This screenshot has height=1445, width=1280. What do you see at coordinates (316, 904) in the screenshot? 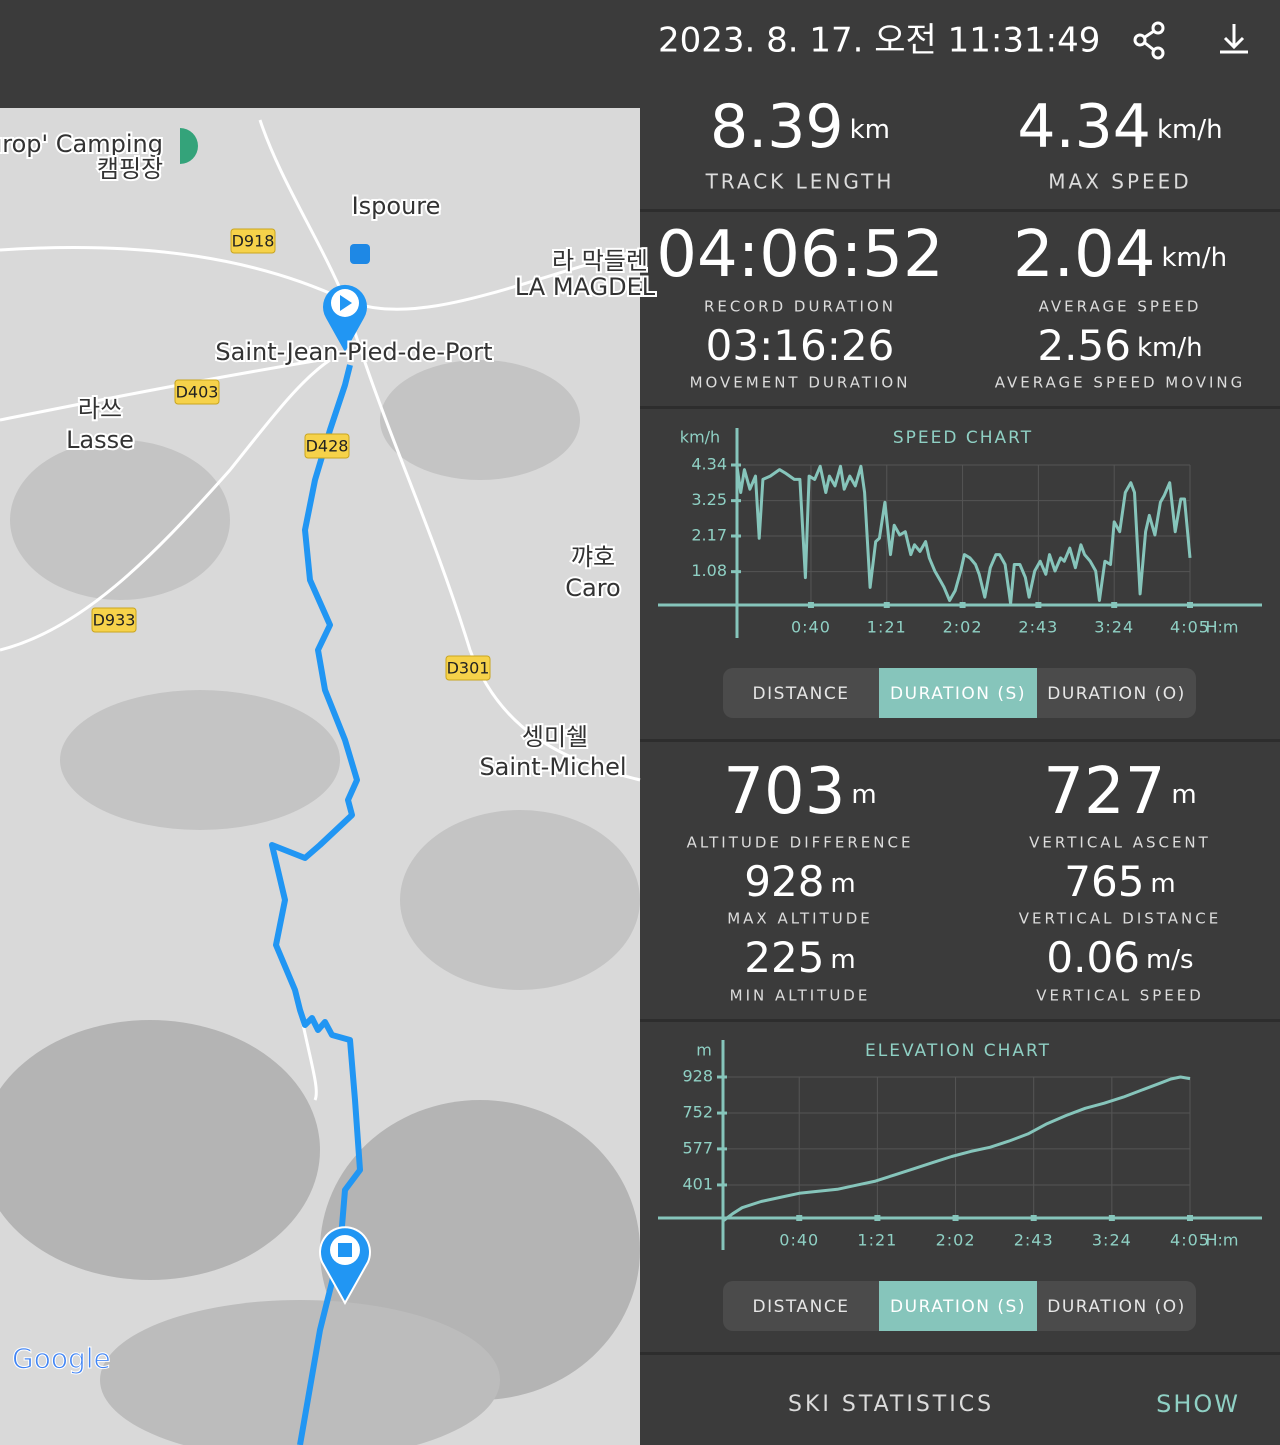
I see `route` at bounding box center [316, 904].